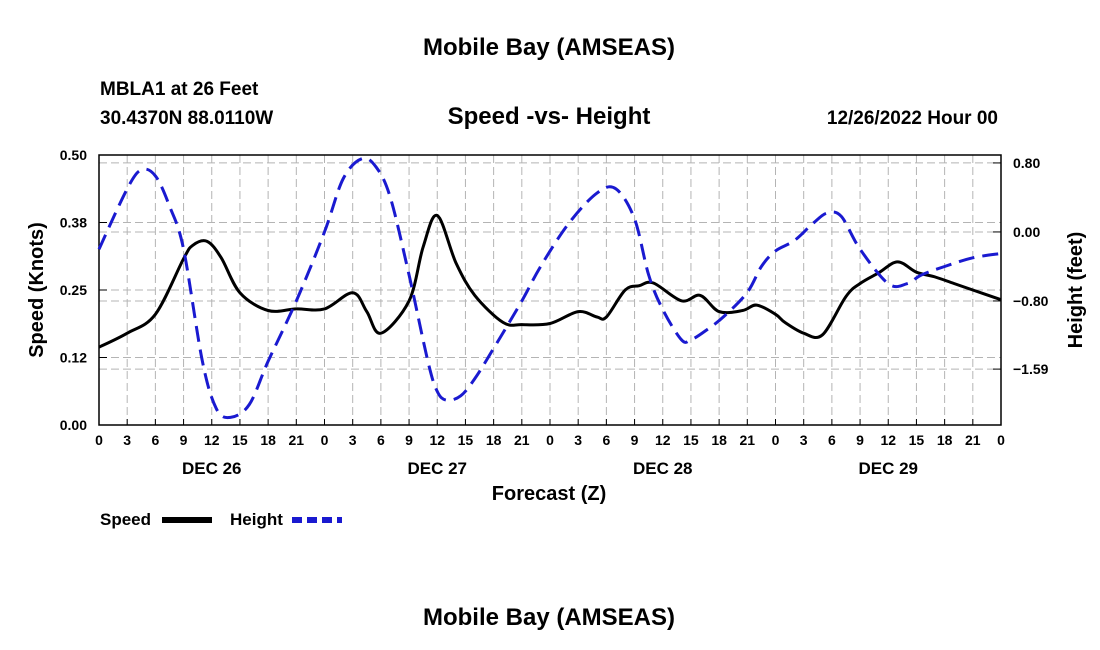 The height and width of the screenshot is (650, 1100). I want to click on y2-tick-label: −1.59, so click(1031, 369).